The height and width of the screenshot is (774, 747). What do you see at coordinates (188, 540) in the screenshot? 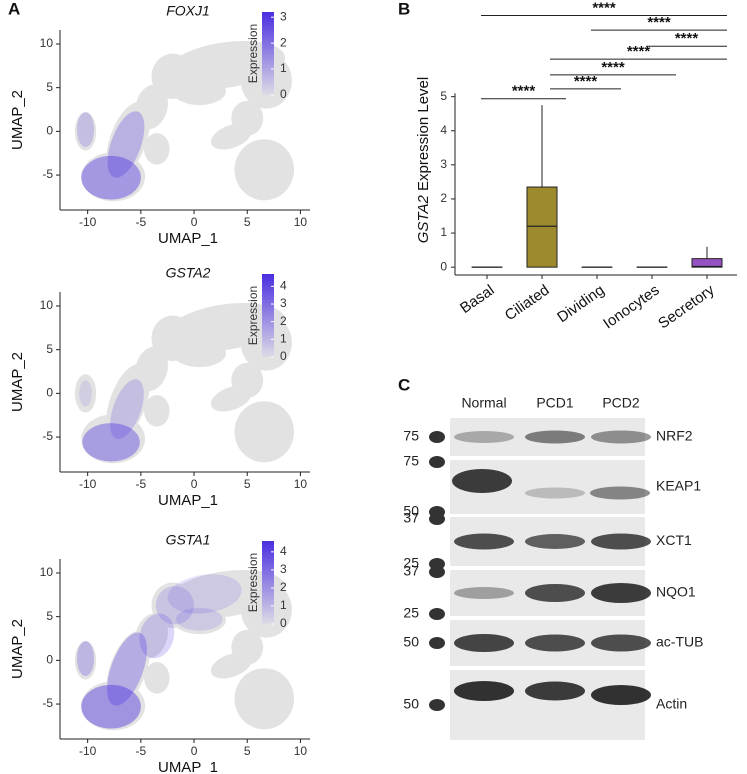
I see `chart-title: GSTA1` at bounding box center [188, 540].